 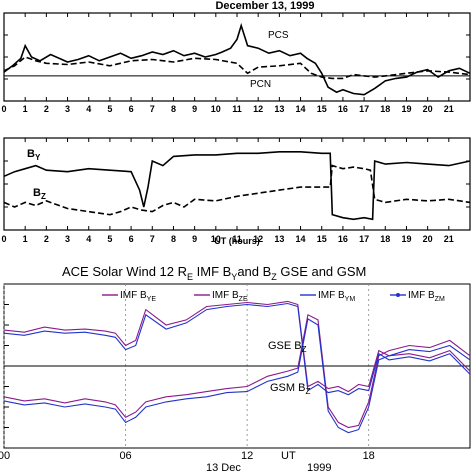 What do you see at coordinates (279, 239) in the screenshot?
I see `panel2-tick-label: 13` at bounding box center [279, 239].